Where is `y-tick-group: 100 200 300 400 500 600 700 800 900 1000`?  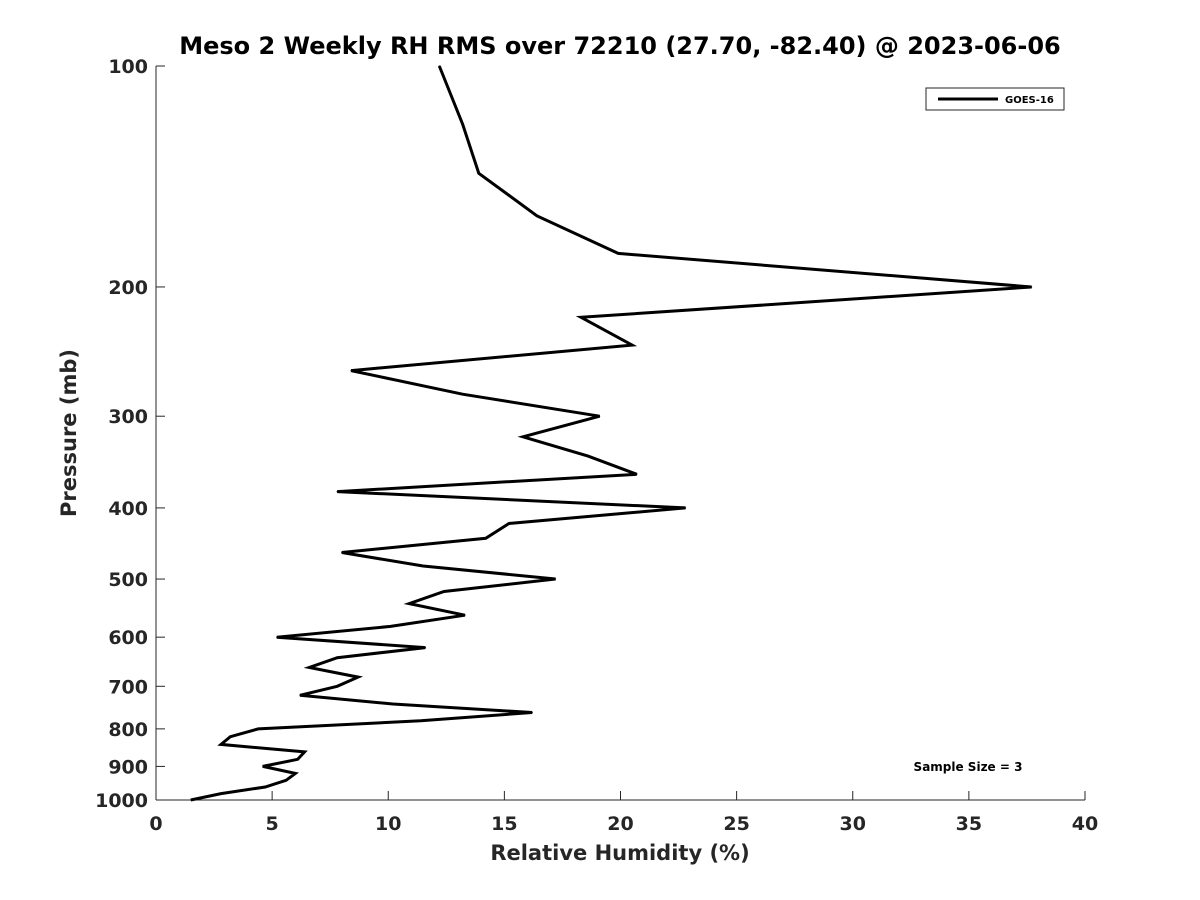 y-tick-group: 100 200 300 400 500 600 700 800 900 1000 is located at coordinates (130, 434).